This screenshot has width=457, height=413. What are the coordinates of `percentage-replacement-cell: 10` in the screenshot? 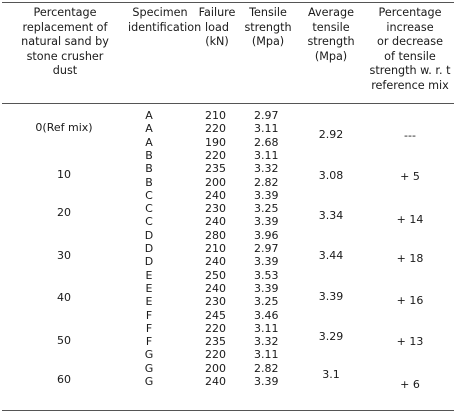 It's located at (64, 174).